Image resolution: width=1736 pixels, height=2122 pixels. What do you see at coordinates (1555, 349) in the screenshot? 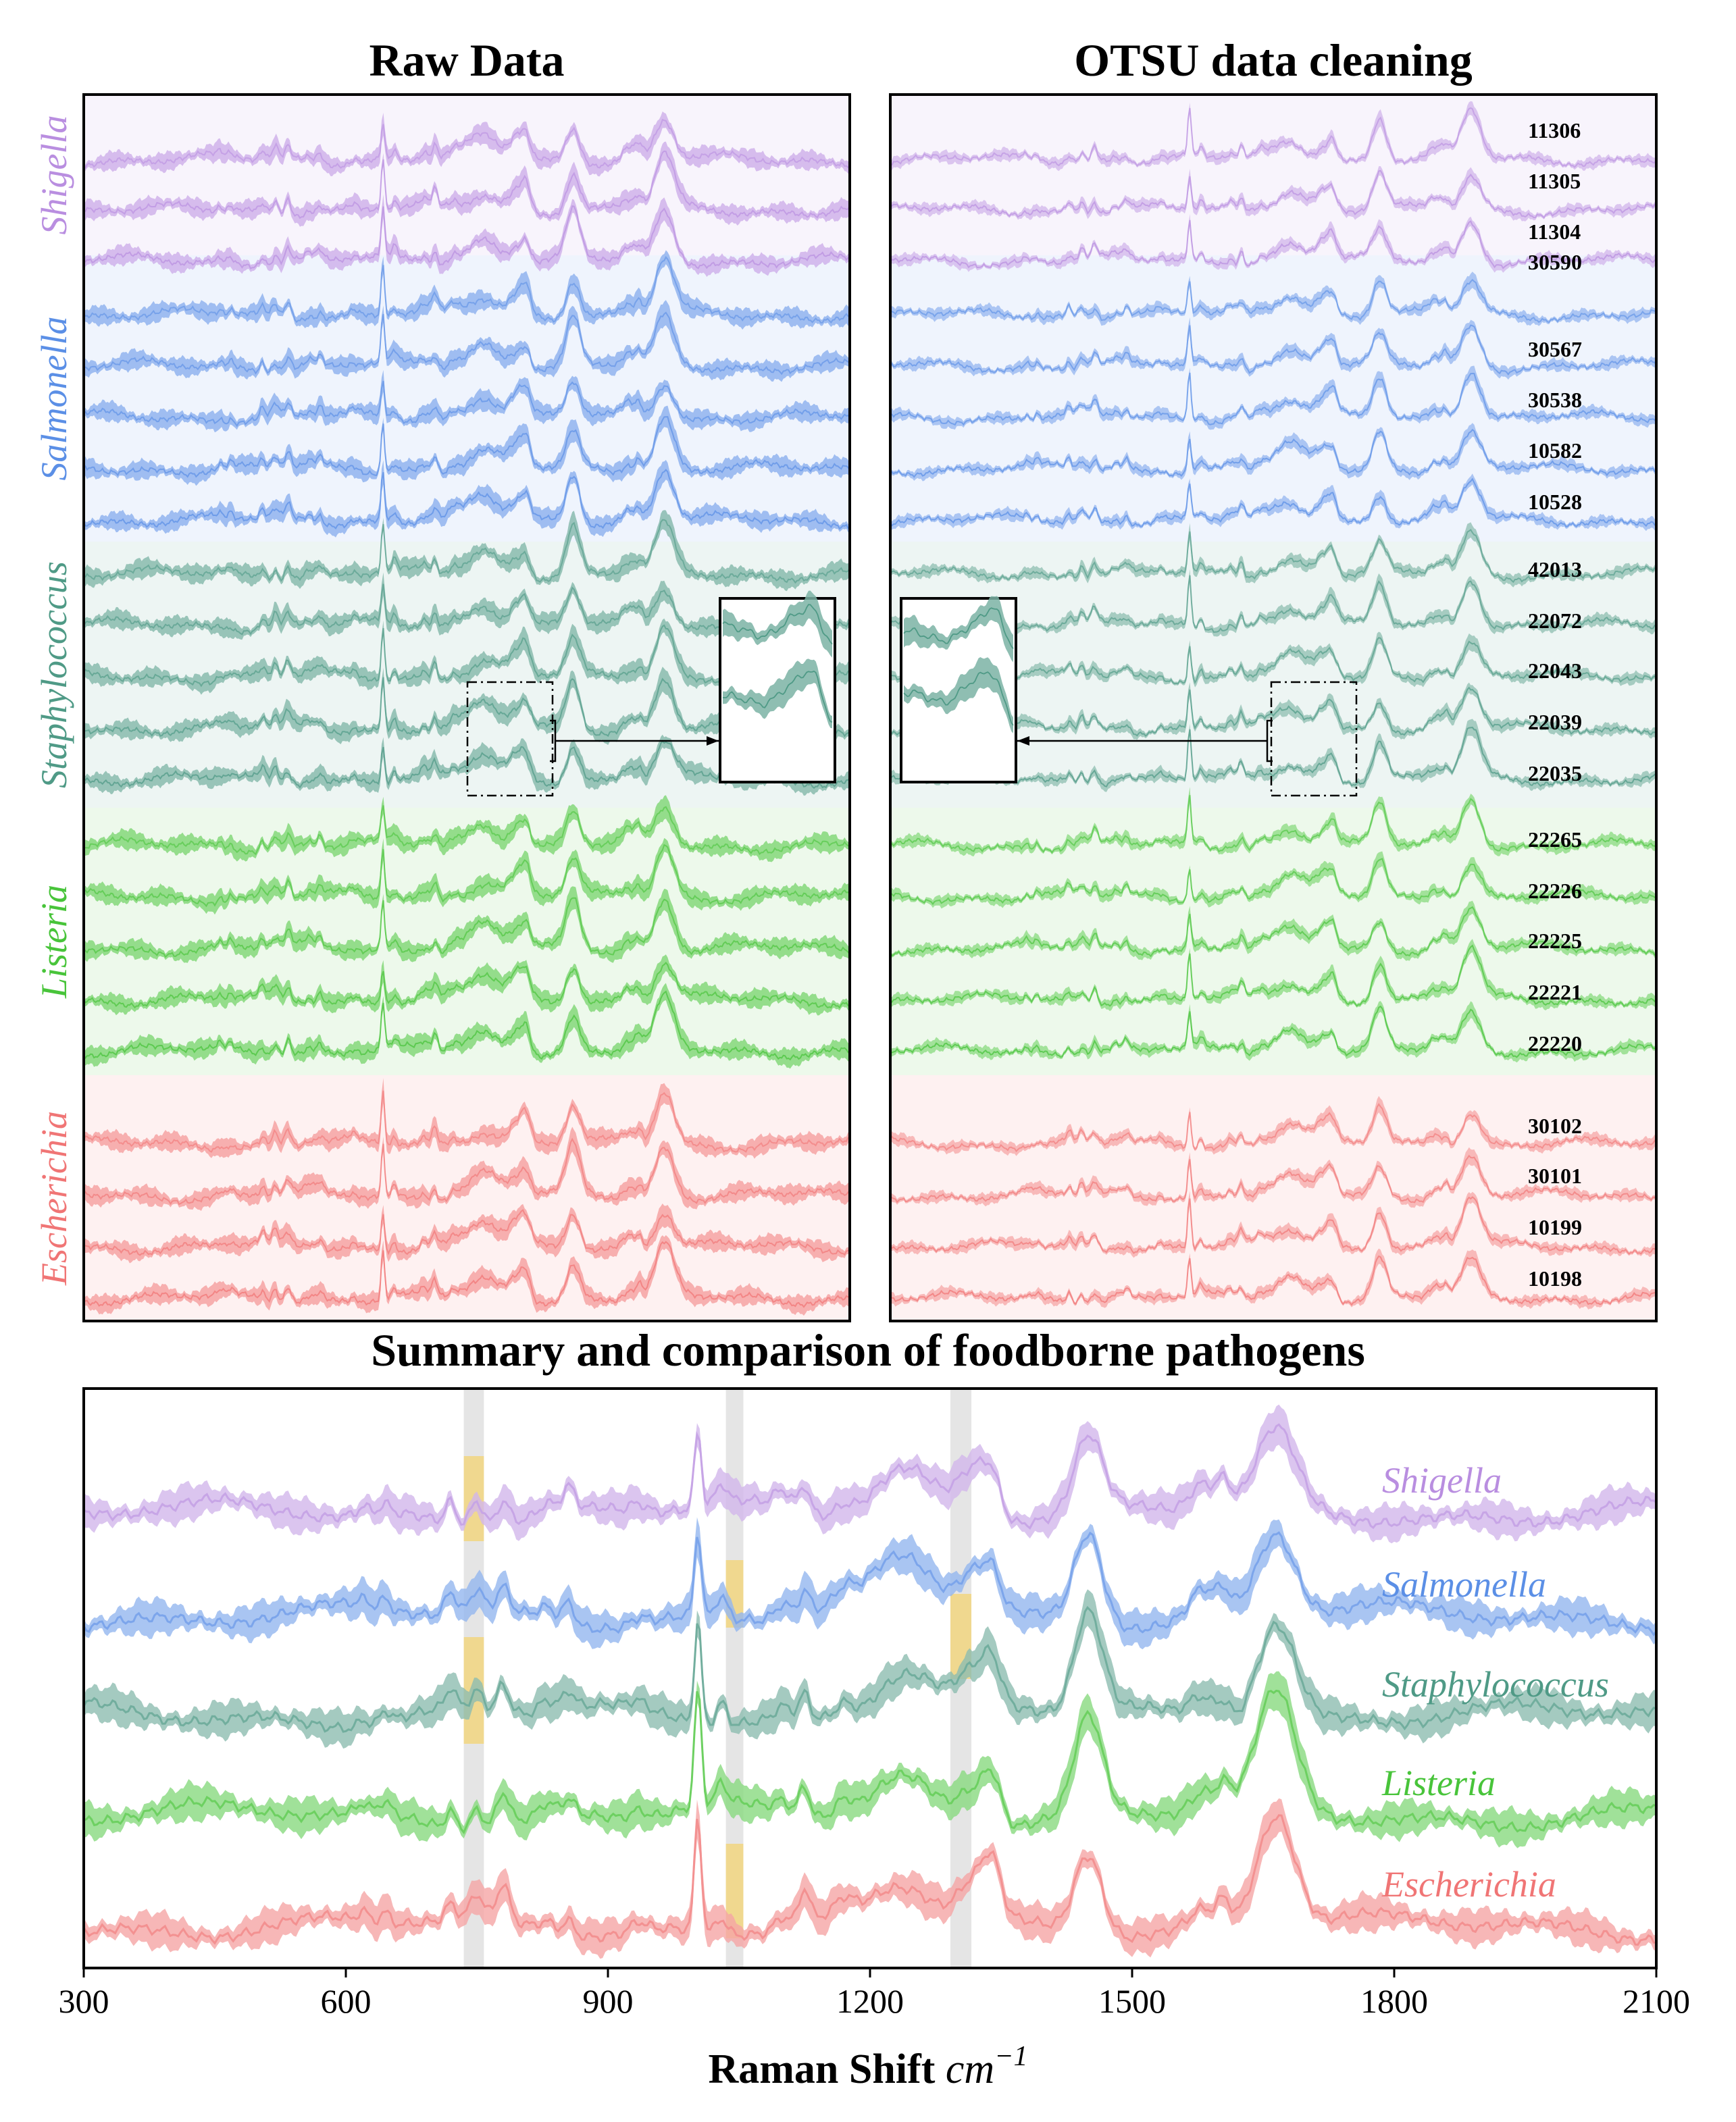
I see `strain-label-30567: 30567` at bounding box center [1555, 349].